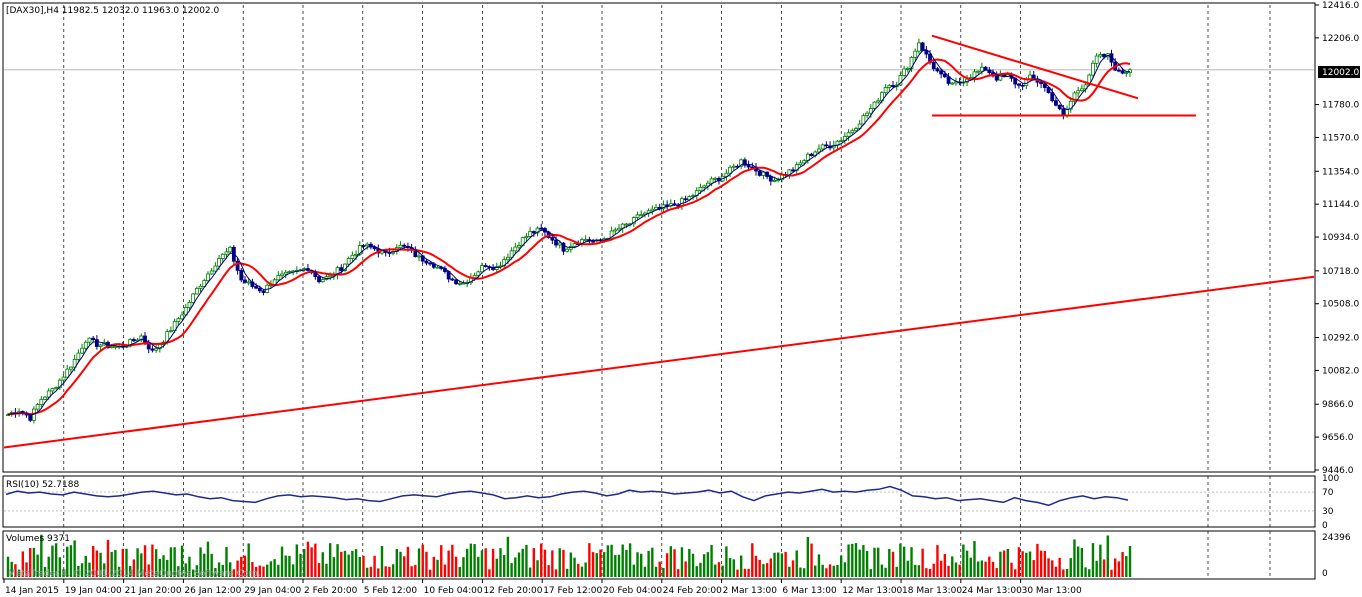  What do you see at coordinates (38, 539) in the screenshot?
I see `volume-label: Volumes 9371` at bounding box center [38, 539].